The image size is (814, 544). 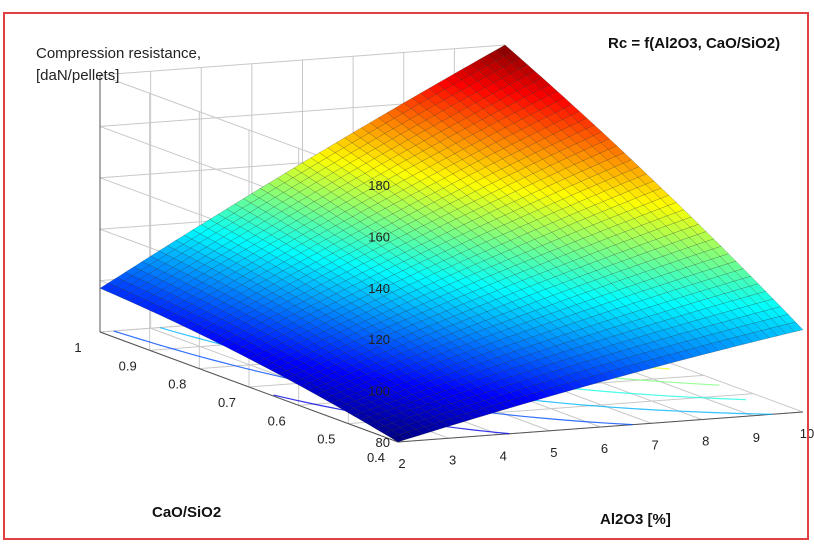 I want to click on z-axis-label: Compression resistance,, so click(x=118, y=53).